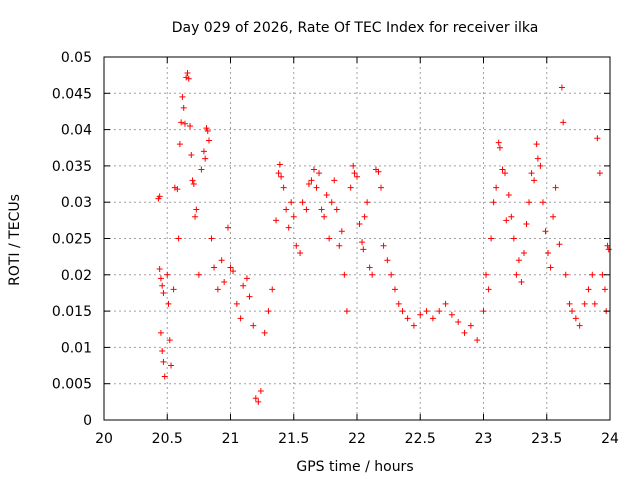 Image resolution: width=640 pixels, height=480 pixels. What do you see at coordinates (72, 312) in the screenshot?
I see `y-tick-label: 0.015` at bounding box center [72, 312].